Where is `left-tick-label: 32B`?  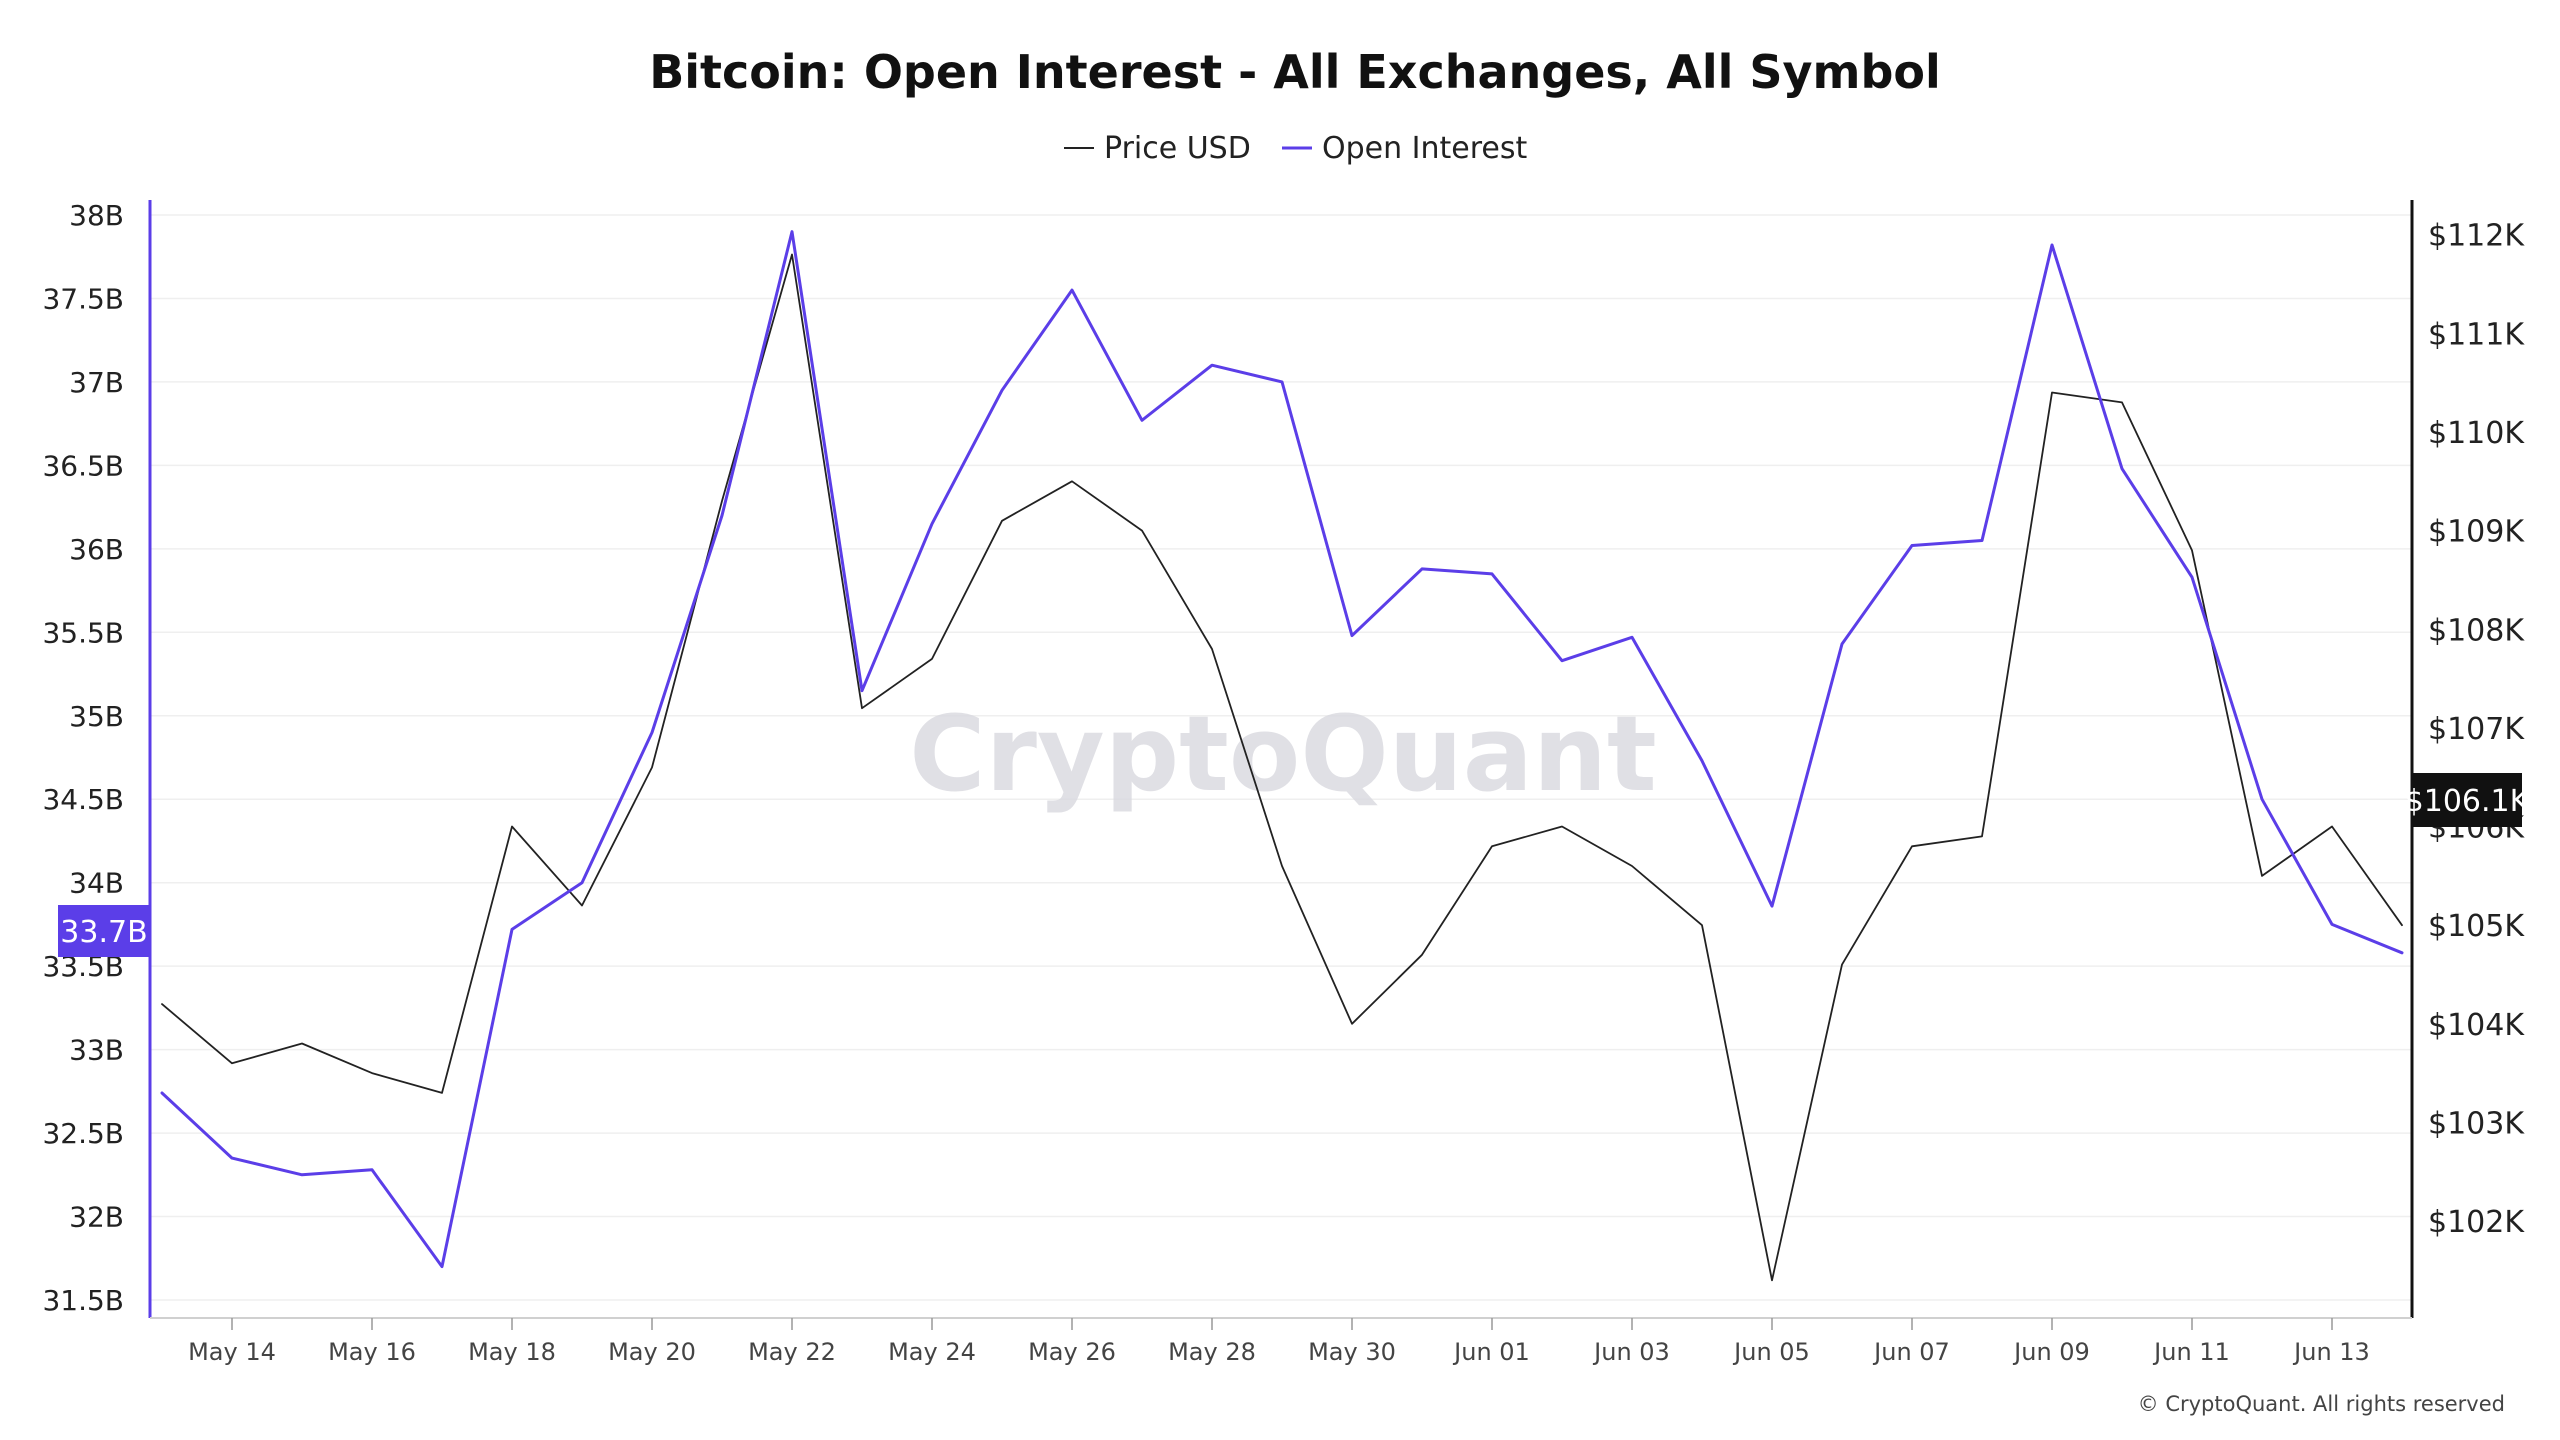 left-tick-label: 32B is located at coordinates (96, 1217).